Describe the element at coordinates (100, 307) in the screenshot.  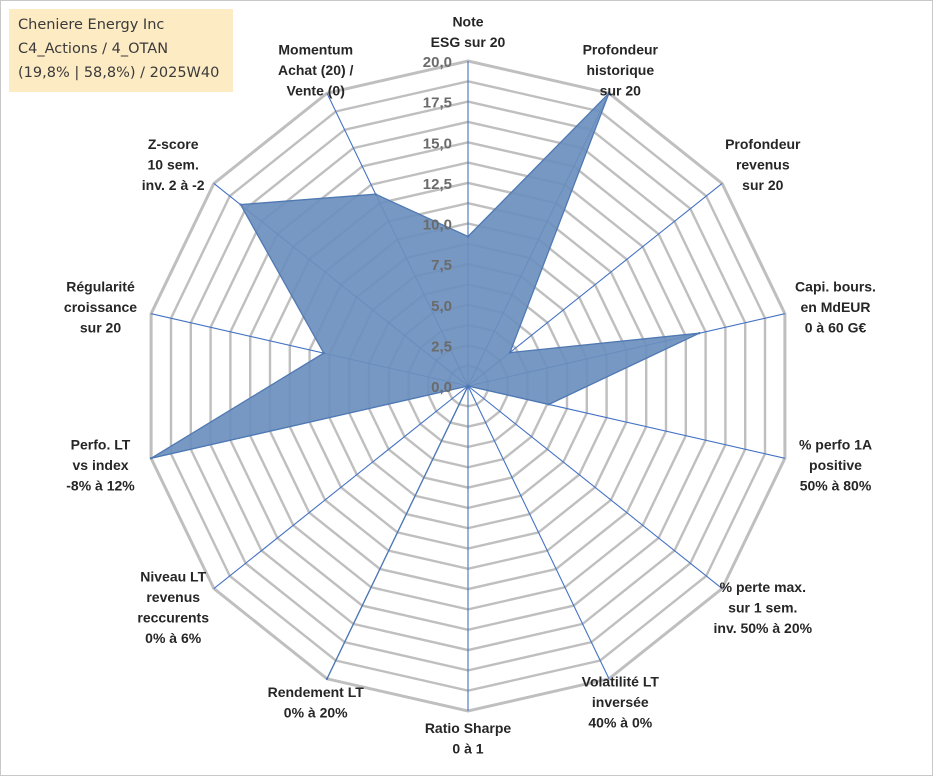
I see `axis-label: Régularité croissance sur 20` at that location.